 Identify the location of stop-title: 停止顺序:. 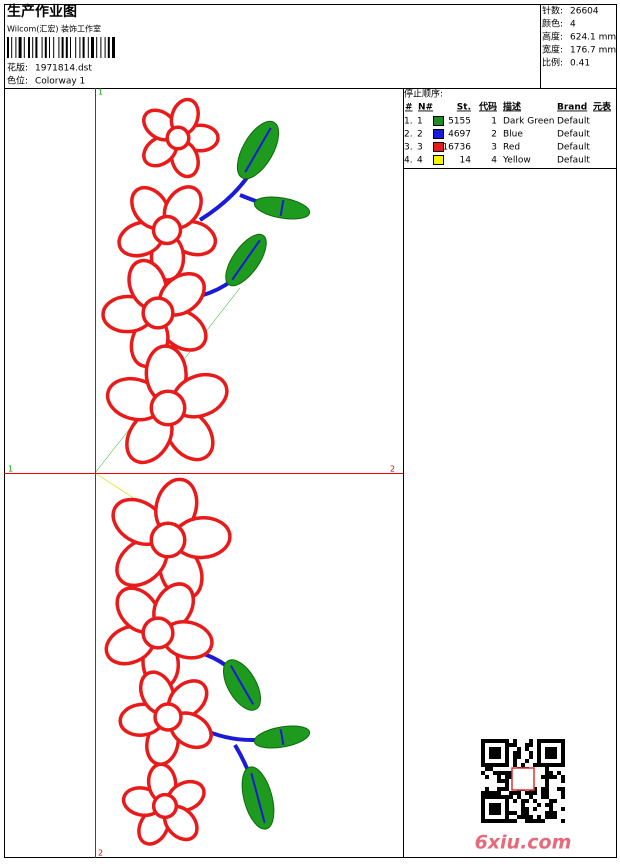
(423, 94).